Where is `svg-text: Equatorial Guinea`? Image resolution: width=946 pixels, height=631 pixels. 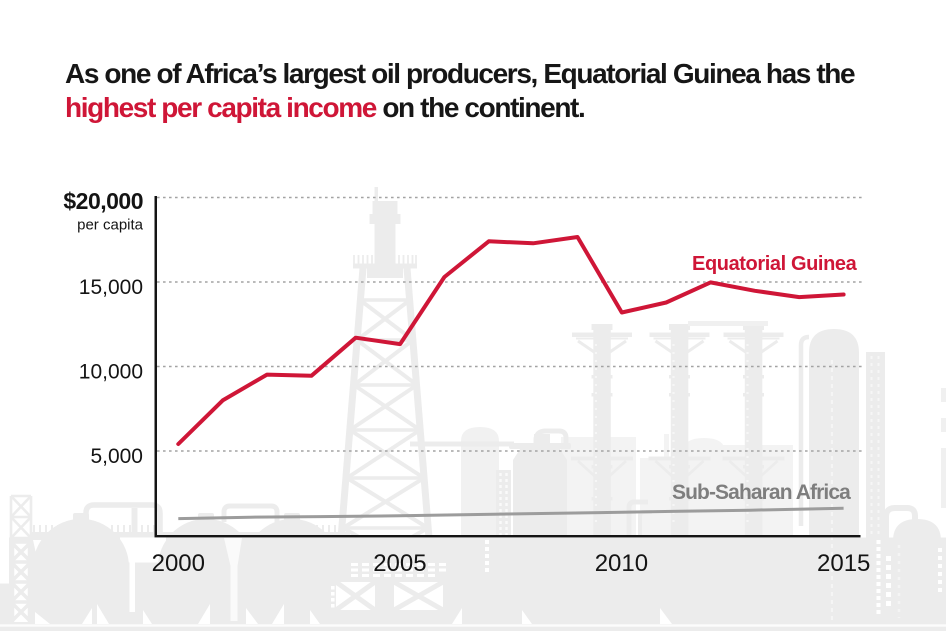 svg-text: Equatorial Guinea is located at coordinates (775, 264).